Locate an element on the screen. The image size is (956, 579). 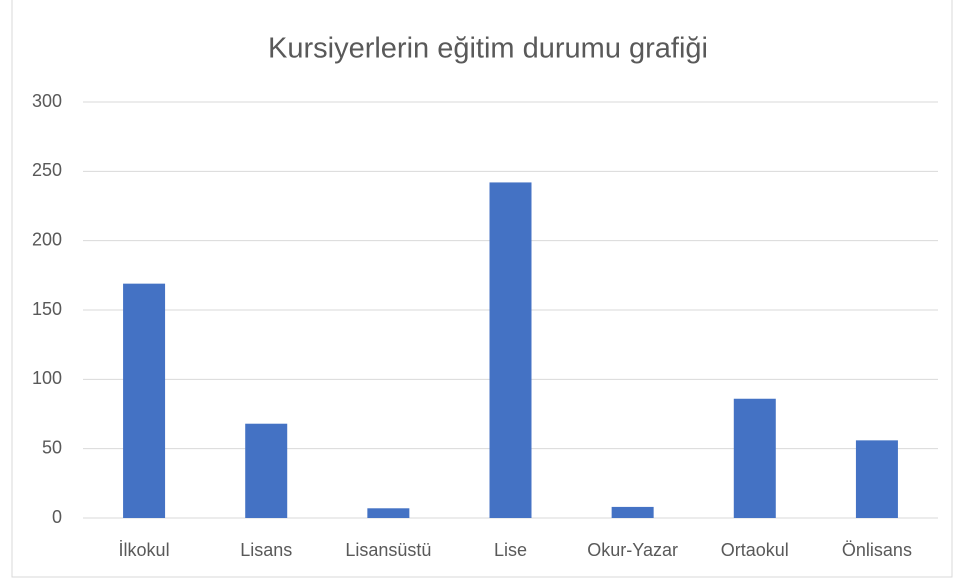
y-tick-label: 200 is located at coordinates (47, 239).